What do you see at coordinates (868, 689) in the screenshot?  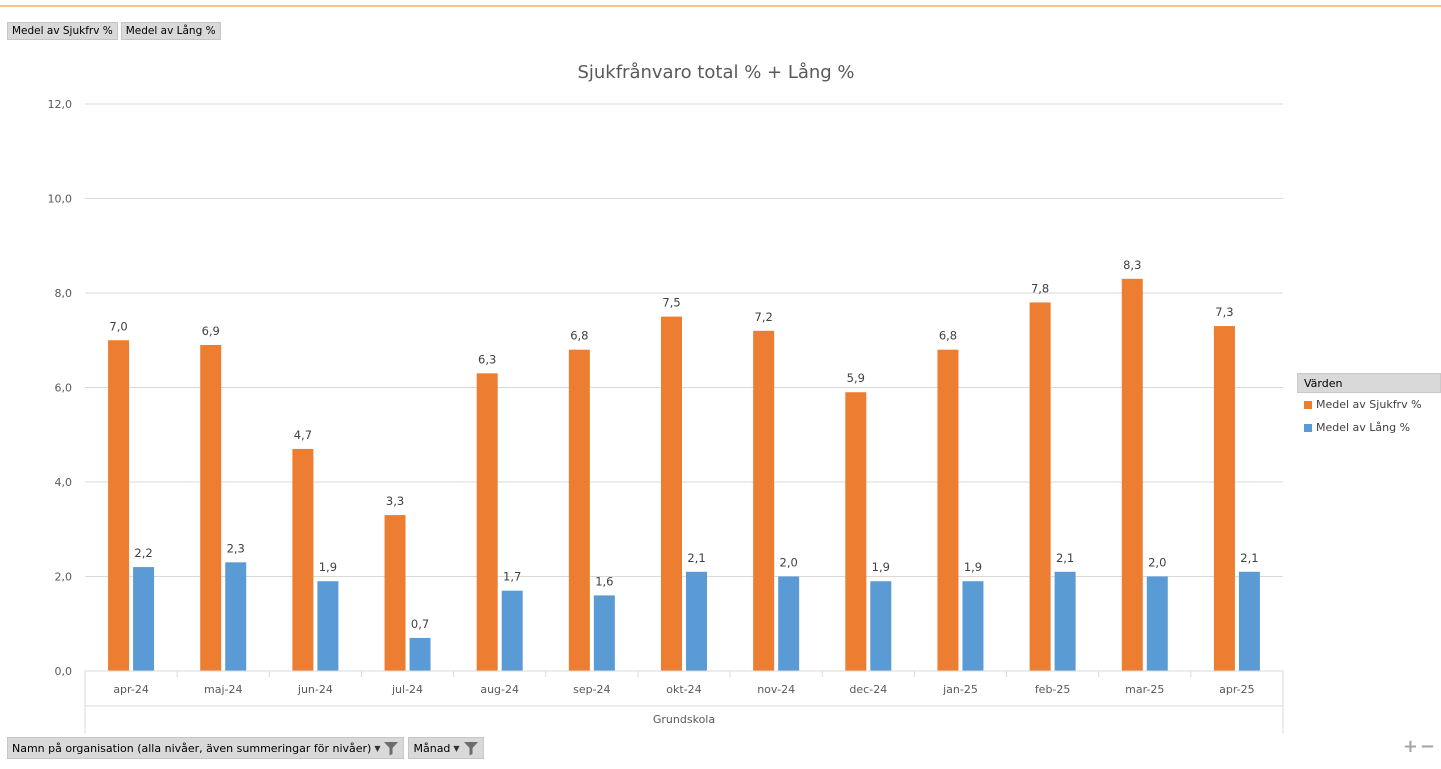 I see `x-tick-label: dec-24` at bounding box center [868, 689].